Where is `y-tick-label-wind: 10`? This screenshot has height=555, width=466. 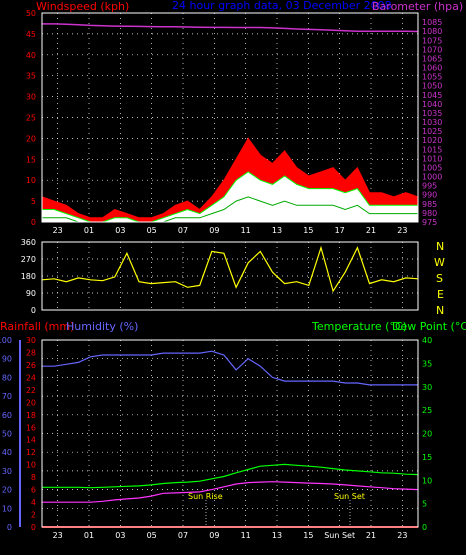 y-tick-label-wind: 10 is located at coordinates (31, 180).